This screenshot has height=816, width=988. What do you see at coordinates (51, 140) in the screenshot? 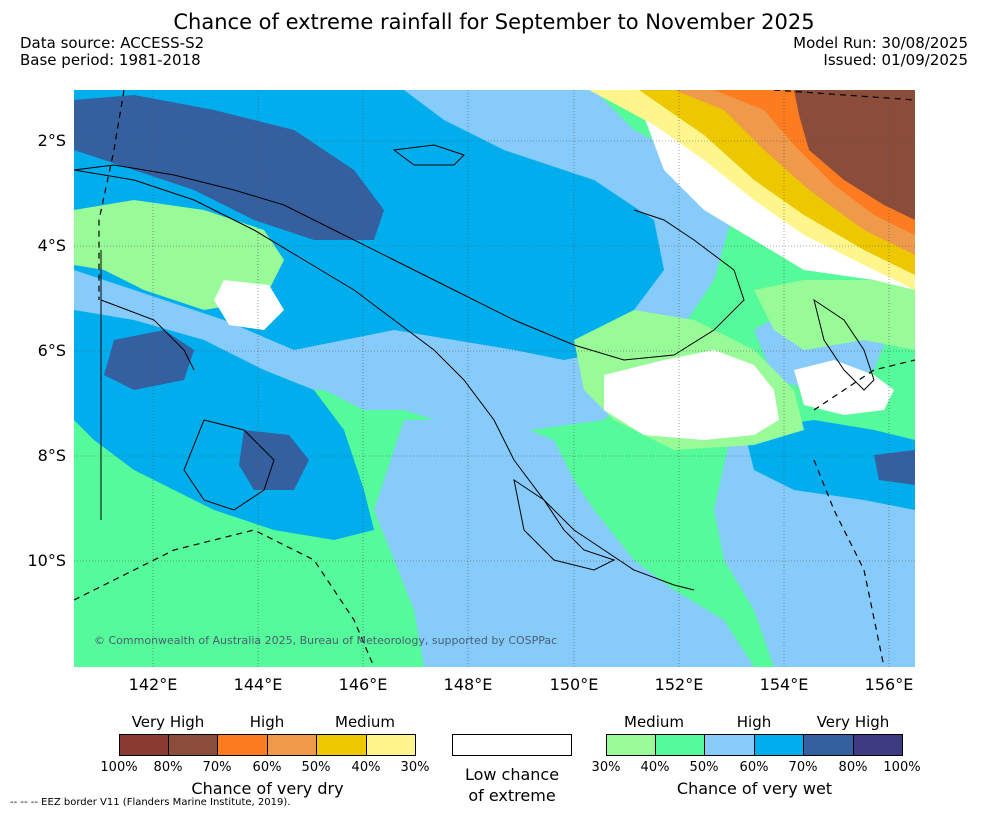
I see `lat-label-2s: 2°S` at bounding box center [51, 140].